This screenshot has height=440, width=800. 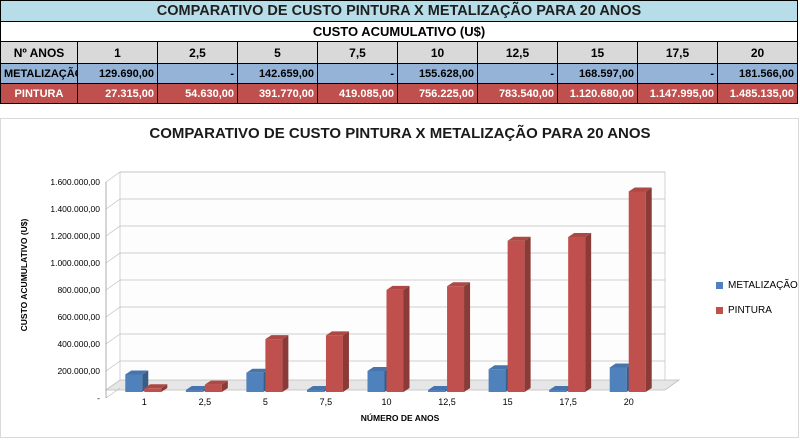 What do you see at coordinates (197, 52) in the screenshot?
I see `header-year: 2,5` at bounding box center [197, 52].